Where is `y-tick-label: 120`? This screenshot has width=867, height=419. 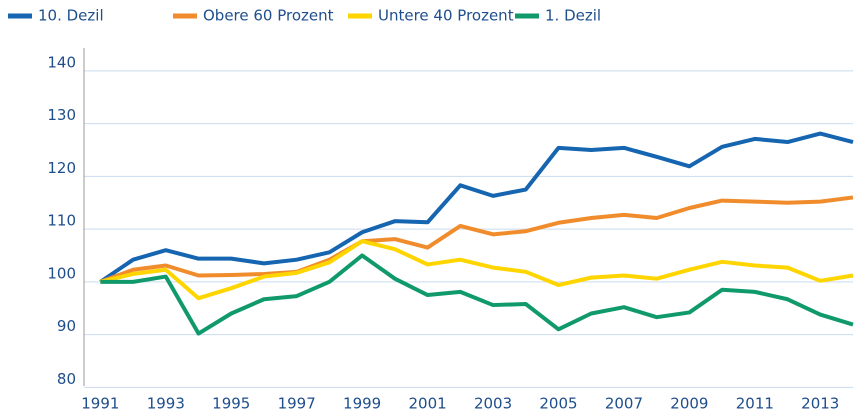
y-tick-label: 120 is located at coordinates (61, 168).